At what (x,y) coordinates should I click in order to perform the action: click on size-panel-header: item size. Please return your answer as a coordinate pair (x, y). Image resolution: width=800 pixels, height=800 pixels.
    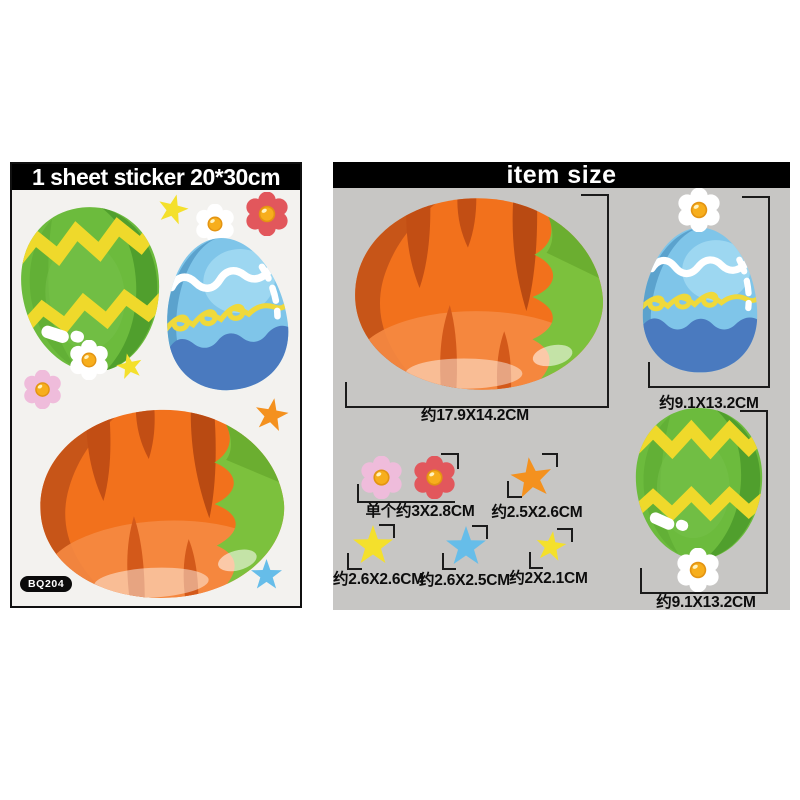
    Looking at the image, I should click on (561, 174).